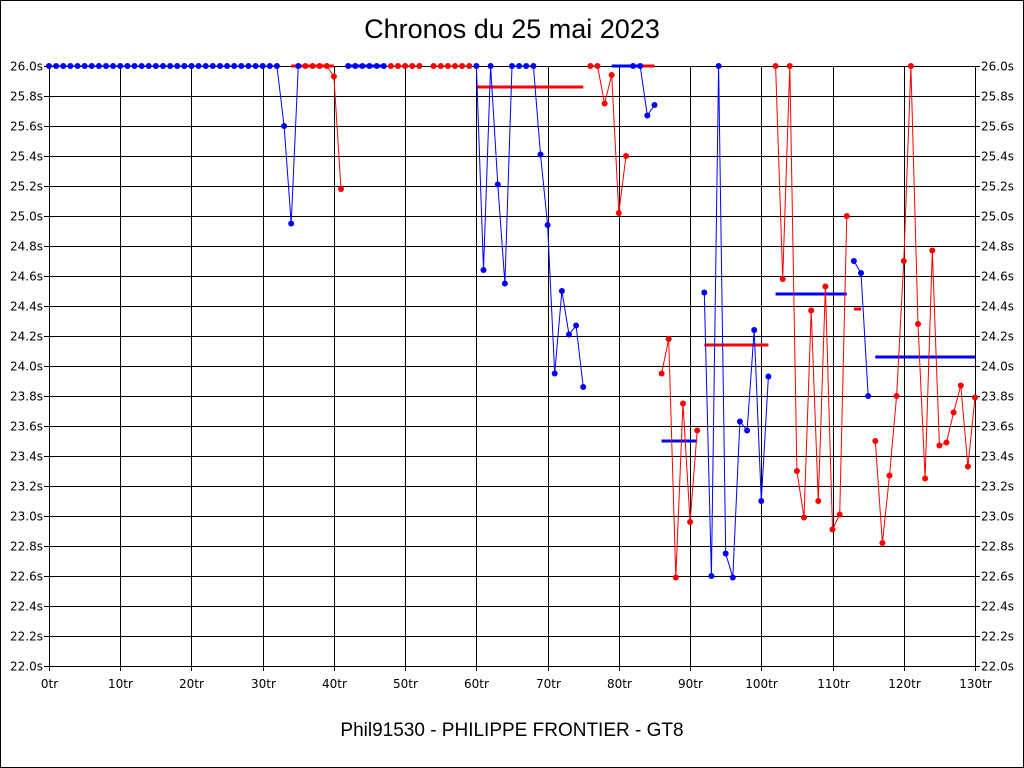 The image size is (1024, 768). I want to click on y-tick-label-left: 22.6s, so click(26, 577).